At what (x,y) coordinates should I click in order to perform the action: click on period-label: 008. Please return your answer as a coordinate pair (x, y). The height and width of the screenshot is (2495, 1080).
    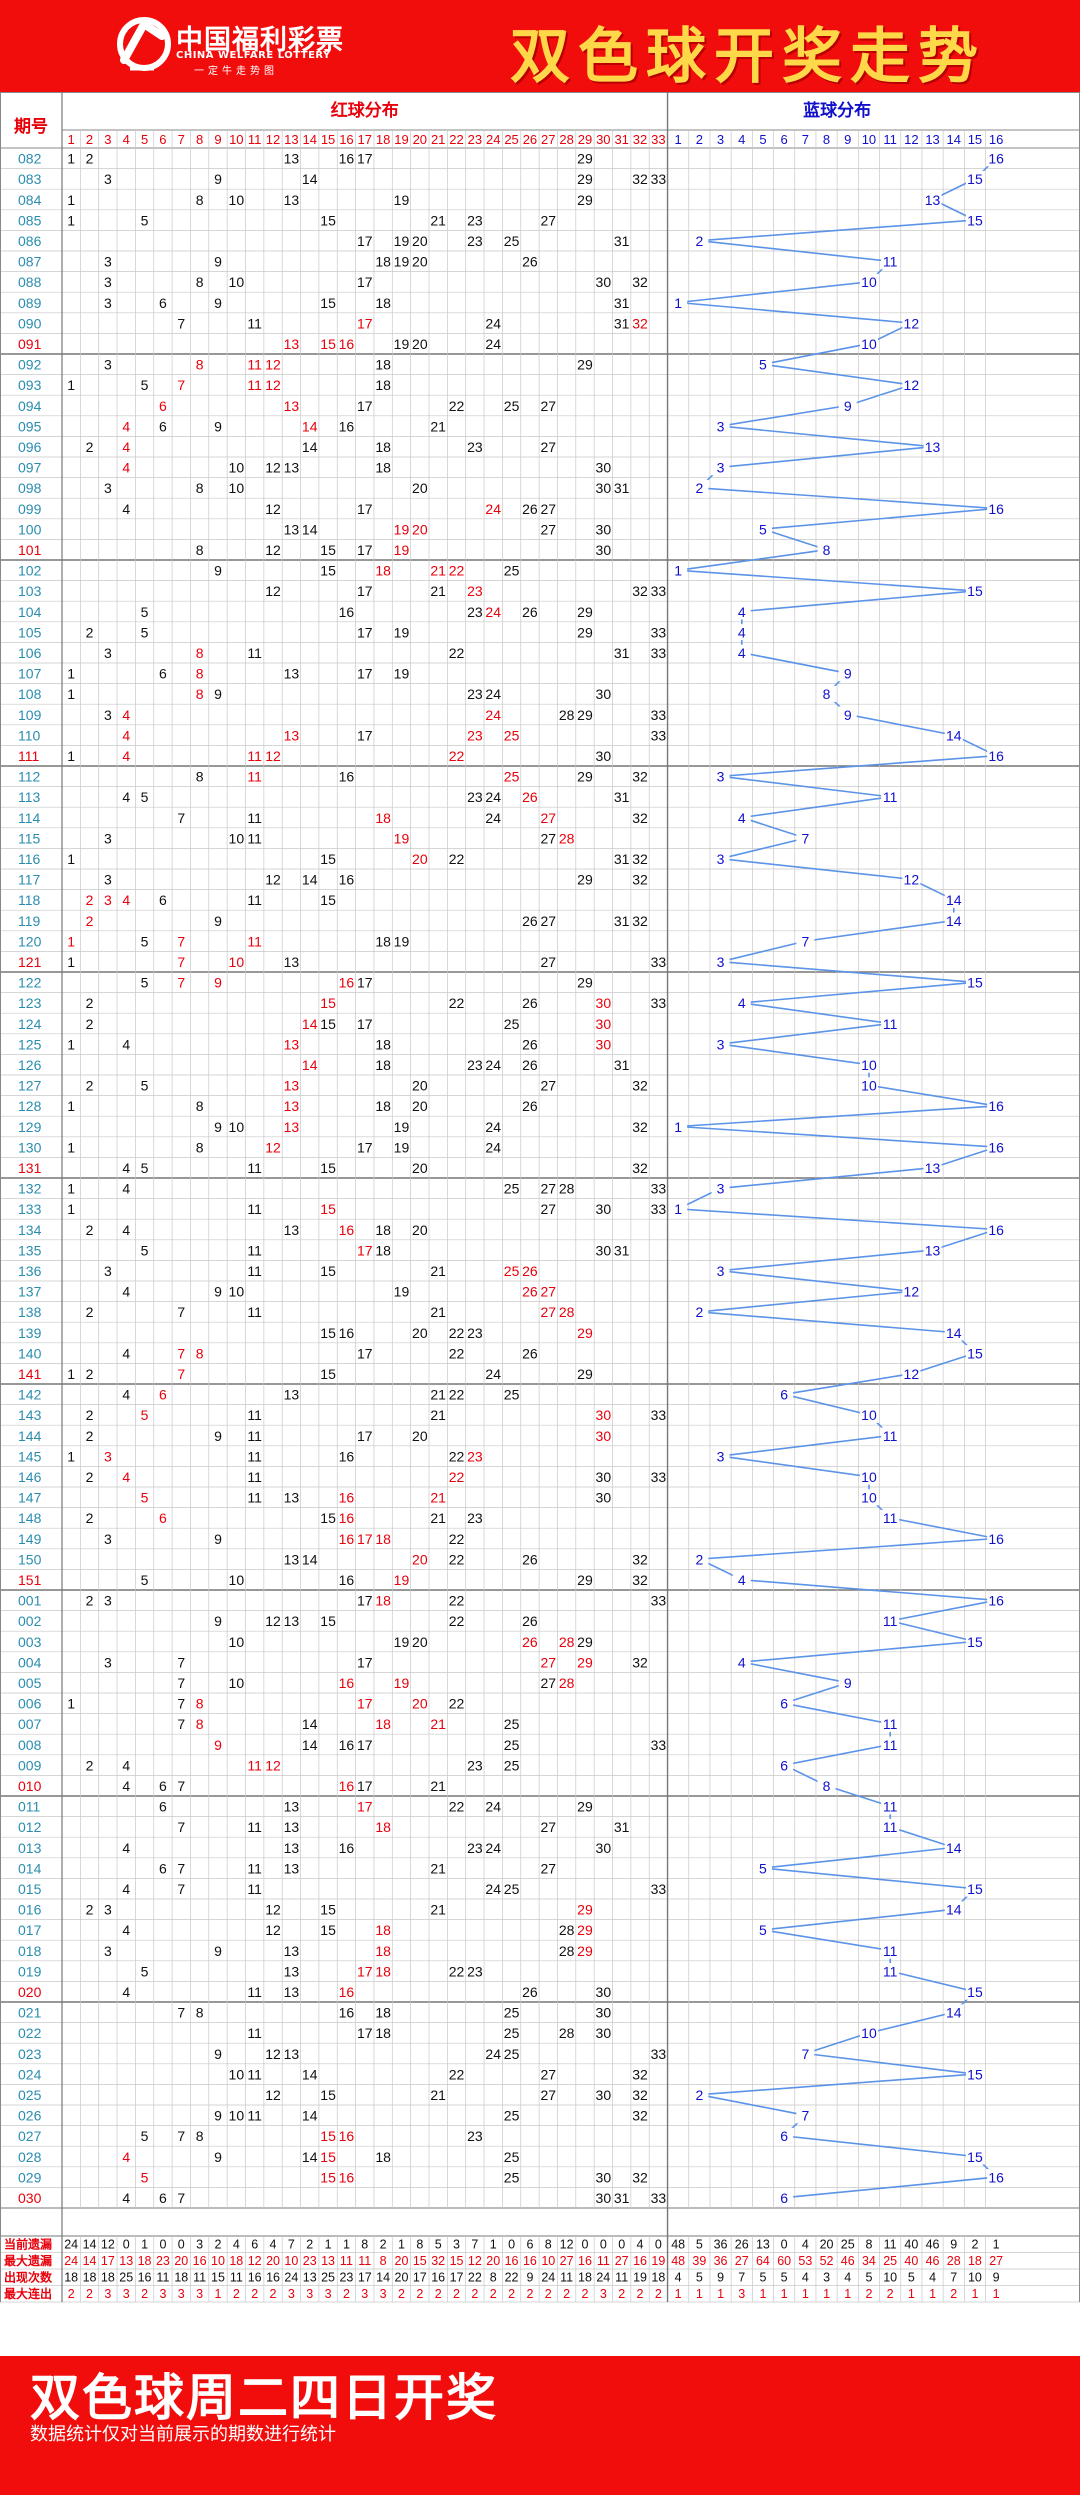
    Looking at the image, I should click on (30, 1745).